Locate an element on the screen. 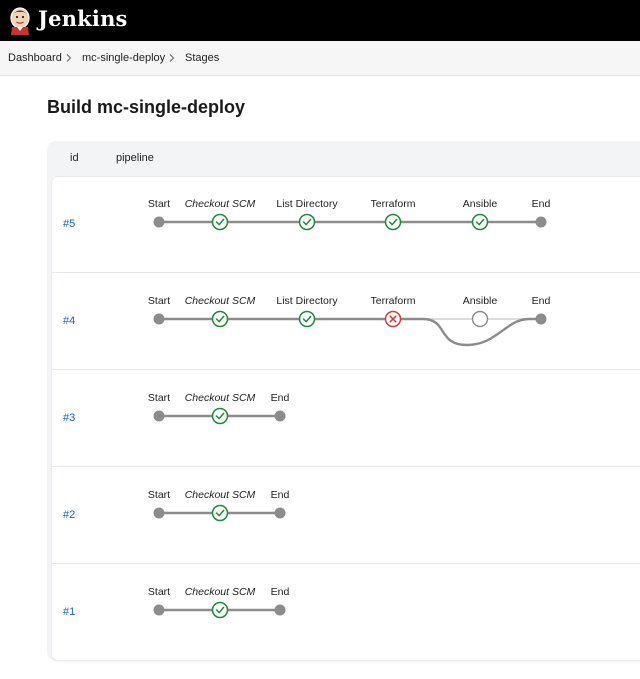 This screenshot has width=640, height=679. failure-x-icon is located at coordinates (393, 319).